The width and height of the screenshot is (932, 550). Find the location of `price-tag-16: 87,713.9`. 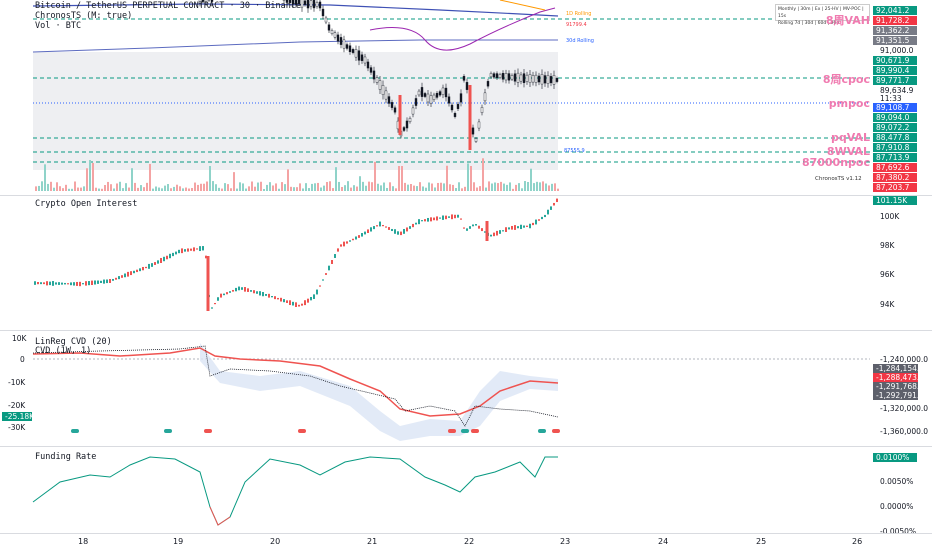

price-tag-16: 87,713.9 is located at coordinates (895, 157).